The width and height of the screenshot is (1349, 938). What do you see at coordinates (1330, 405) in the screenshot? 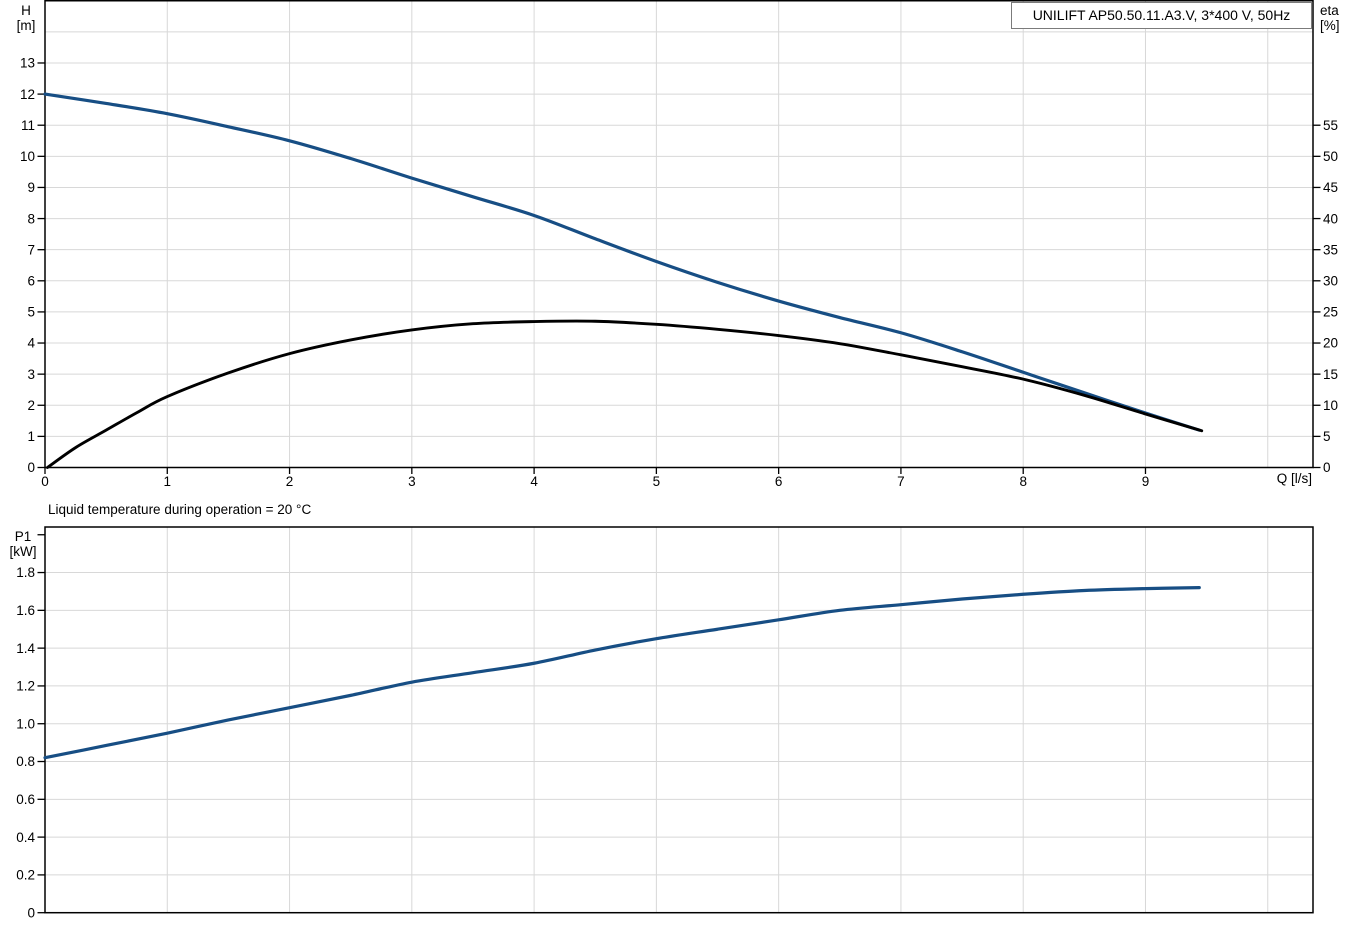
I see `tick-label-right: 10` at bounding box center [1330, 405].